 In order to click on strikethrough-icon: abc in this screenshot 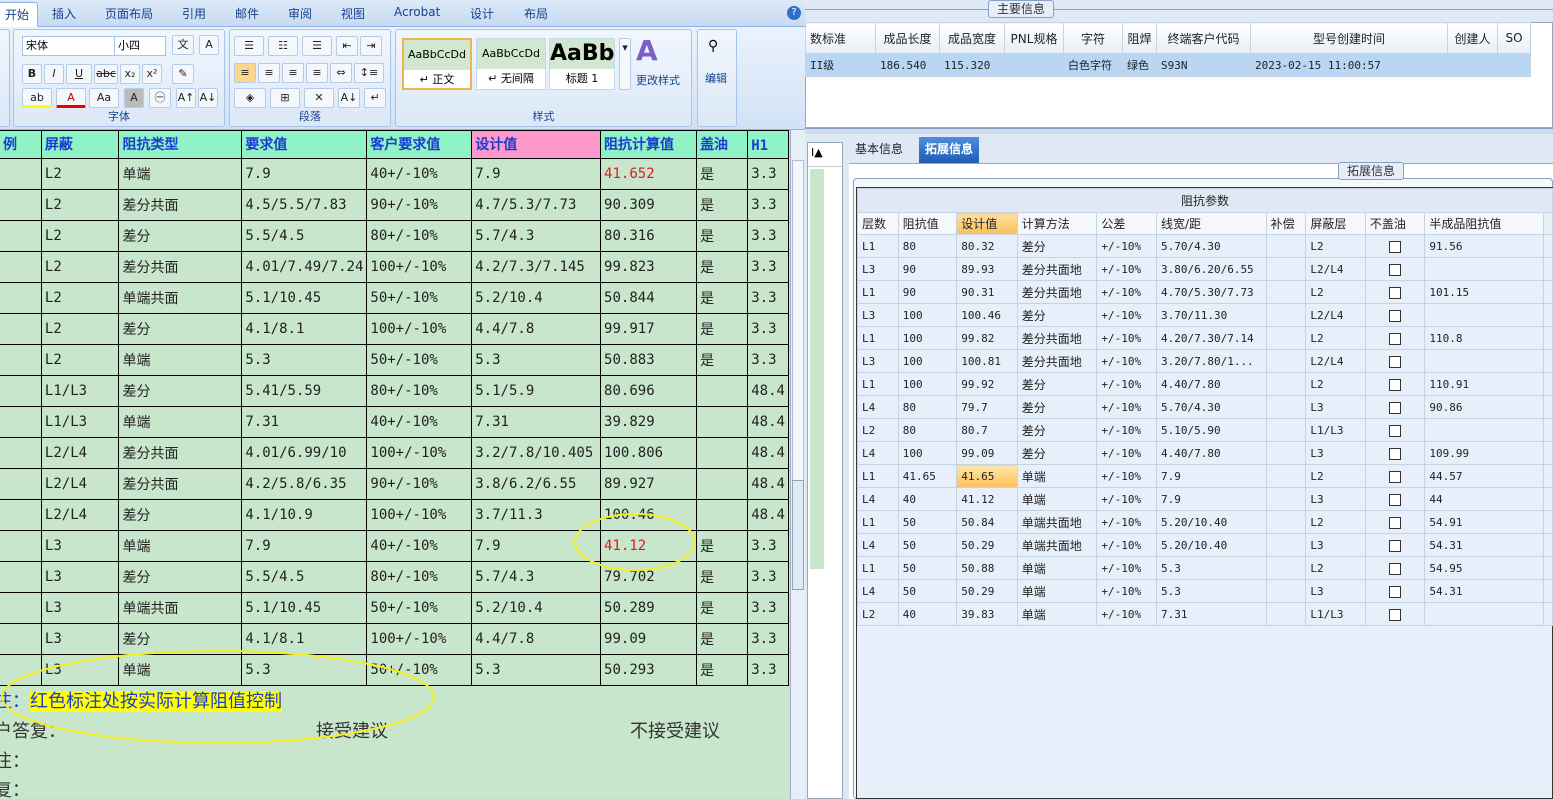, I will do `click(106, 74)`.